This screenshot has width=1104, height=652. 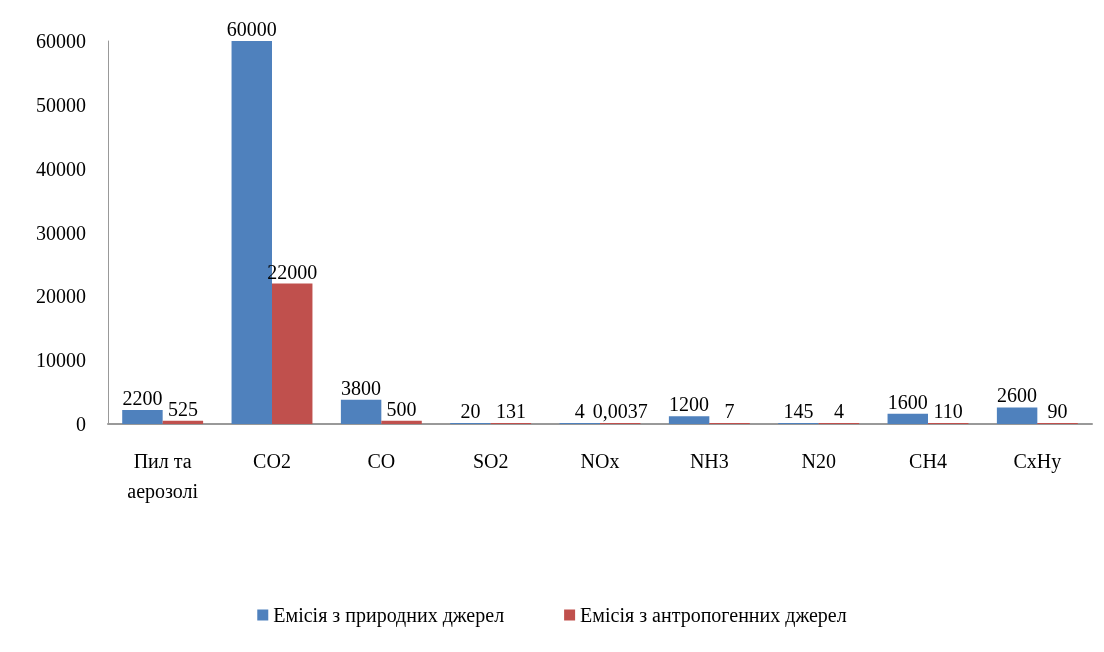 What do you see at coordinates (61, 104) in the screenshot?
I see `y-tick-label: 50000` at bounding box center [61, 104].